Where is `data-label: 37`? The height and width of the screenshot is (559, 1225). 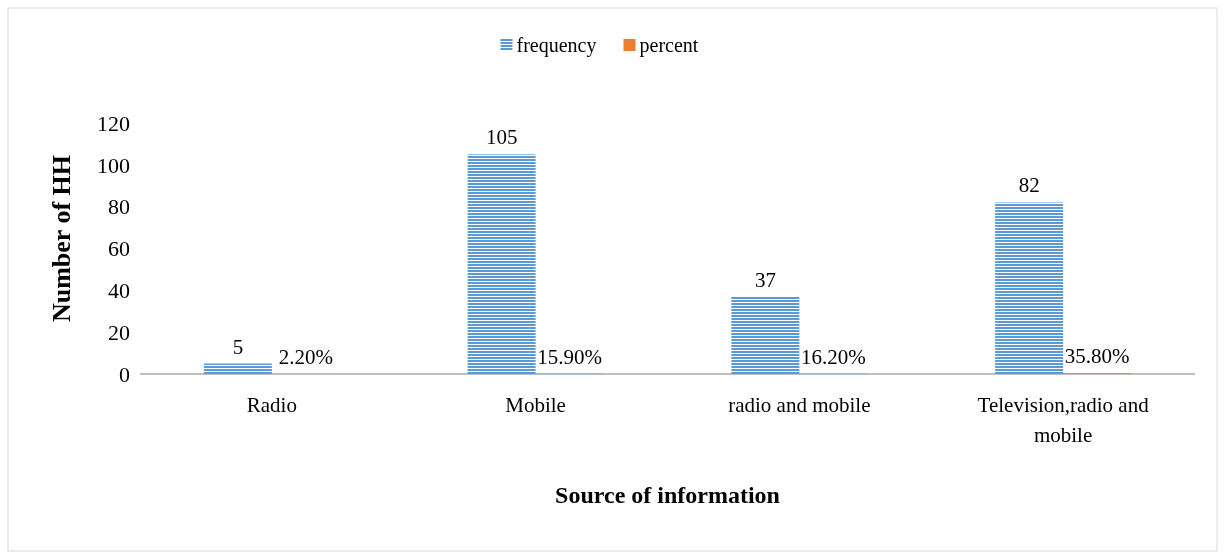
data-label: 37 is located at coordinates (765, 279).